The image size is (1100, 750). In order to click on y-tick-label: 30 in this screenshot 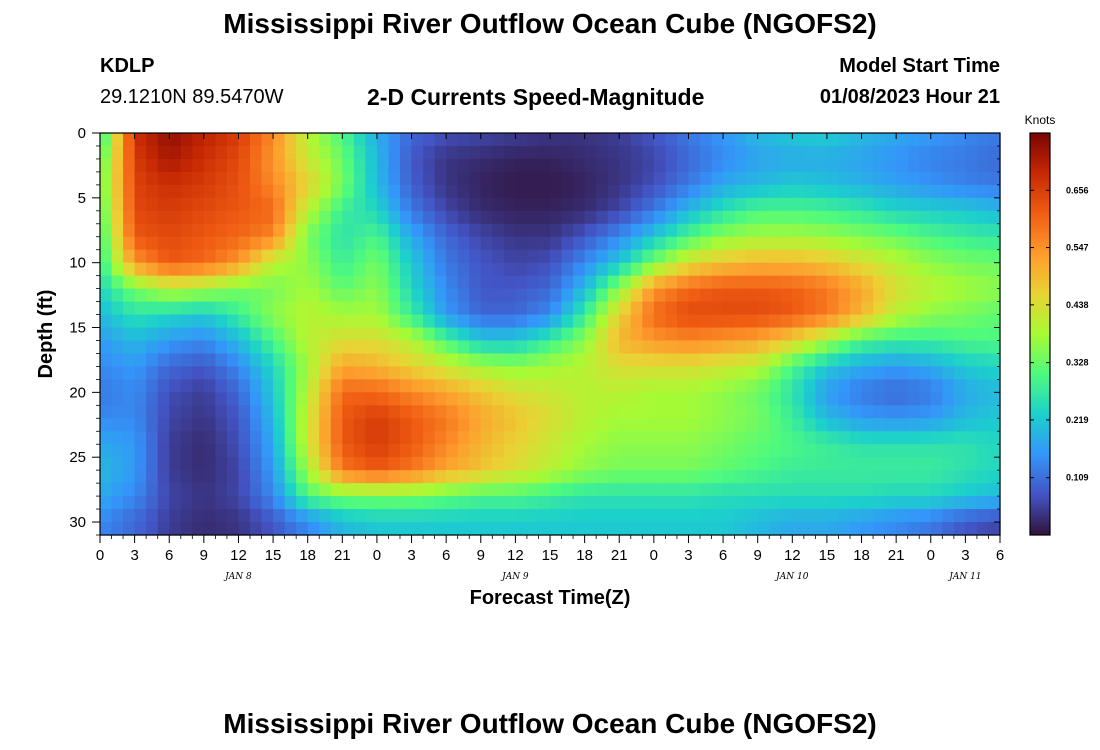, I will do `click(77, 522)`.